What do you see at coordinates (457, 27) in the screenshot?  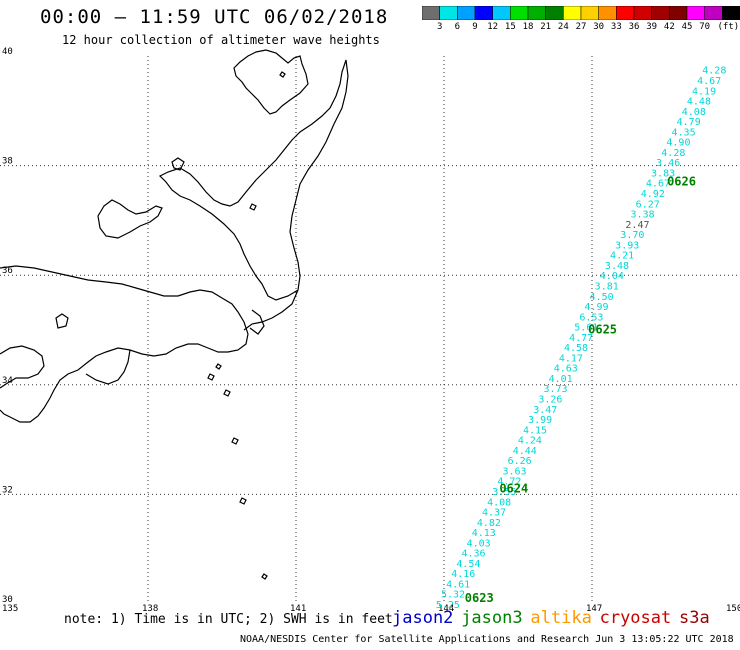 I see `scale-label: 6` at bounding box center [457, 27].